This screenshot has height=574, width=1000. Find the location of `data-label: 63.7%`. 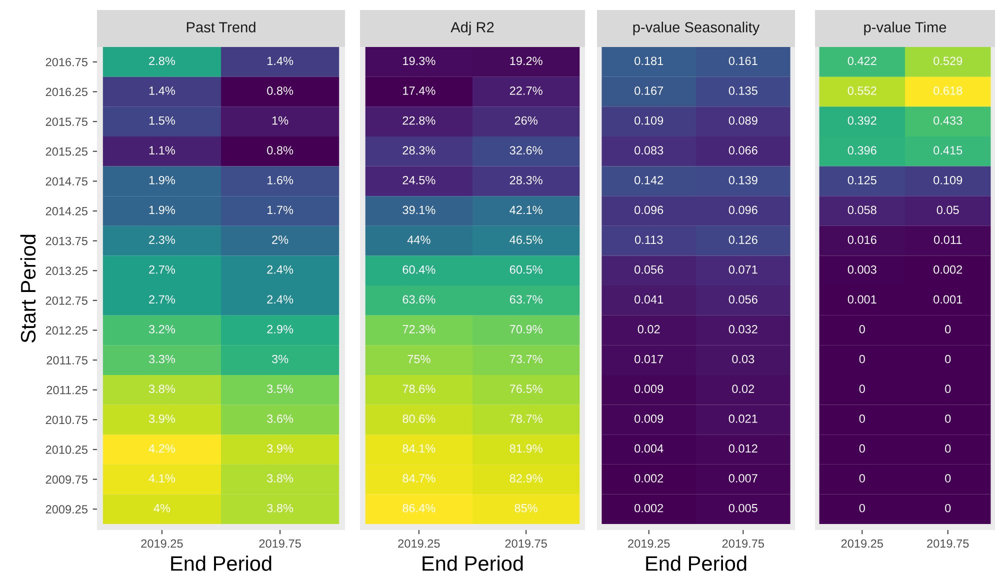

data-label: 63.7% is located at coordinates (526, 299).